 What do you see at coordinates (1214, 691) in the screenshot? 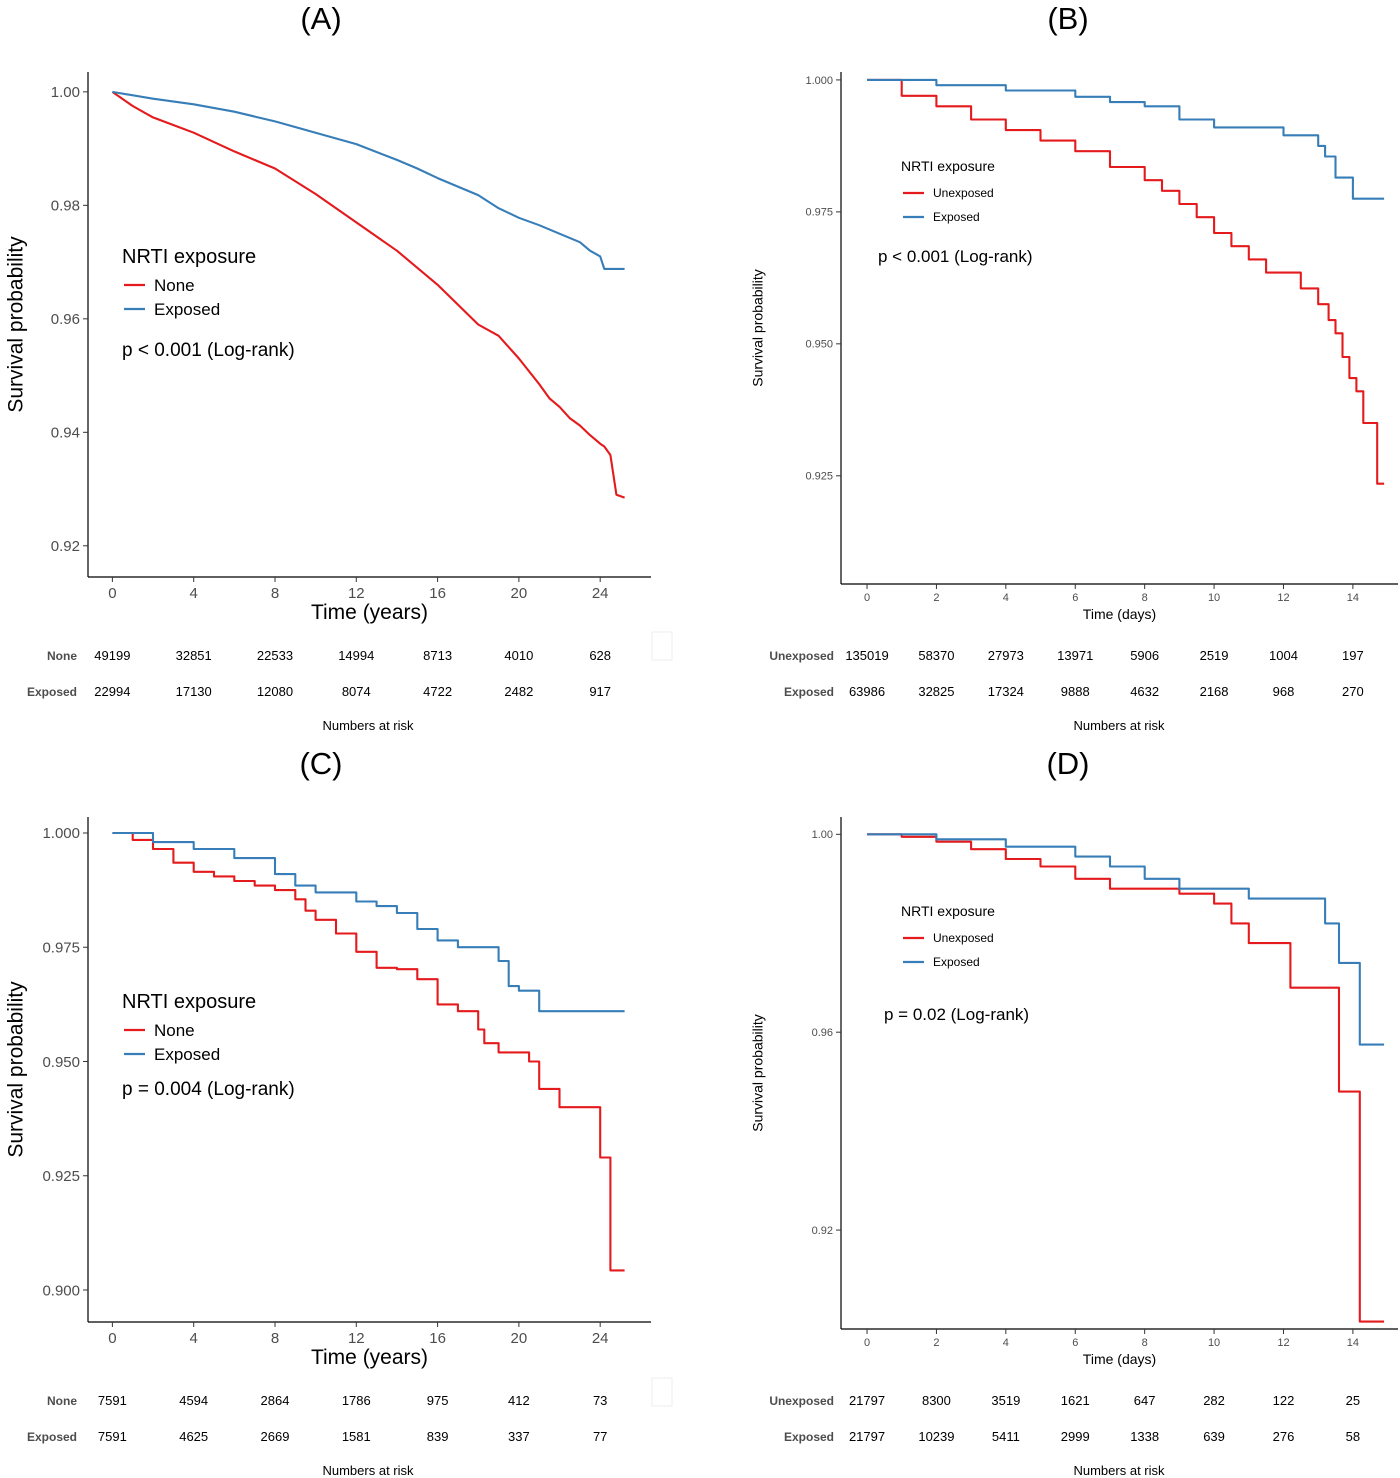
I see `panel-b-risk-cell: 2168` at bounding box center [1214, 691].